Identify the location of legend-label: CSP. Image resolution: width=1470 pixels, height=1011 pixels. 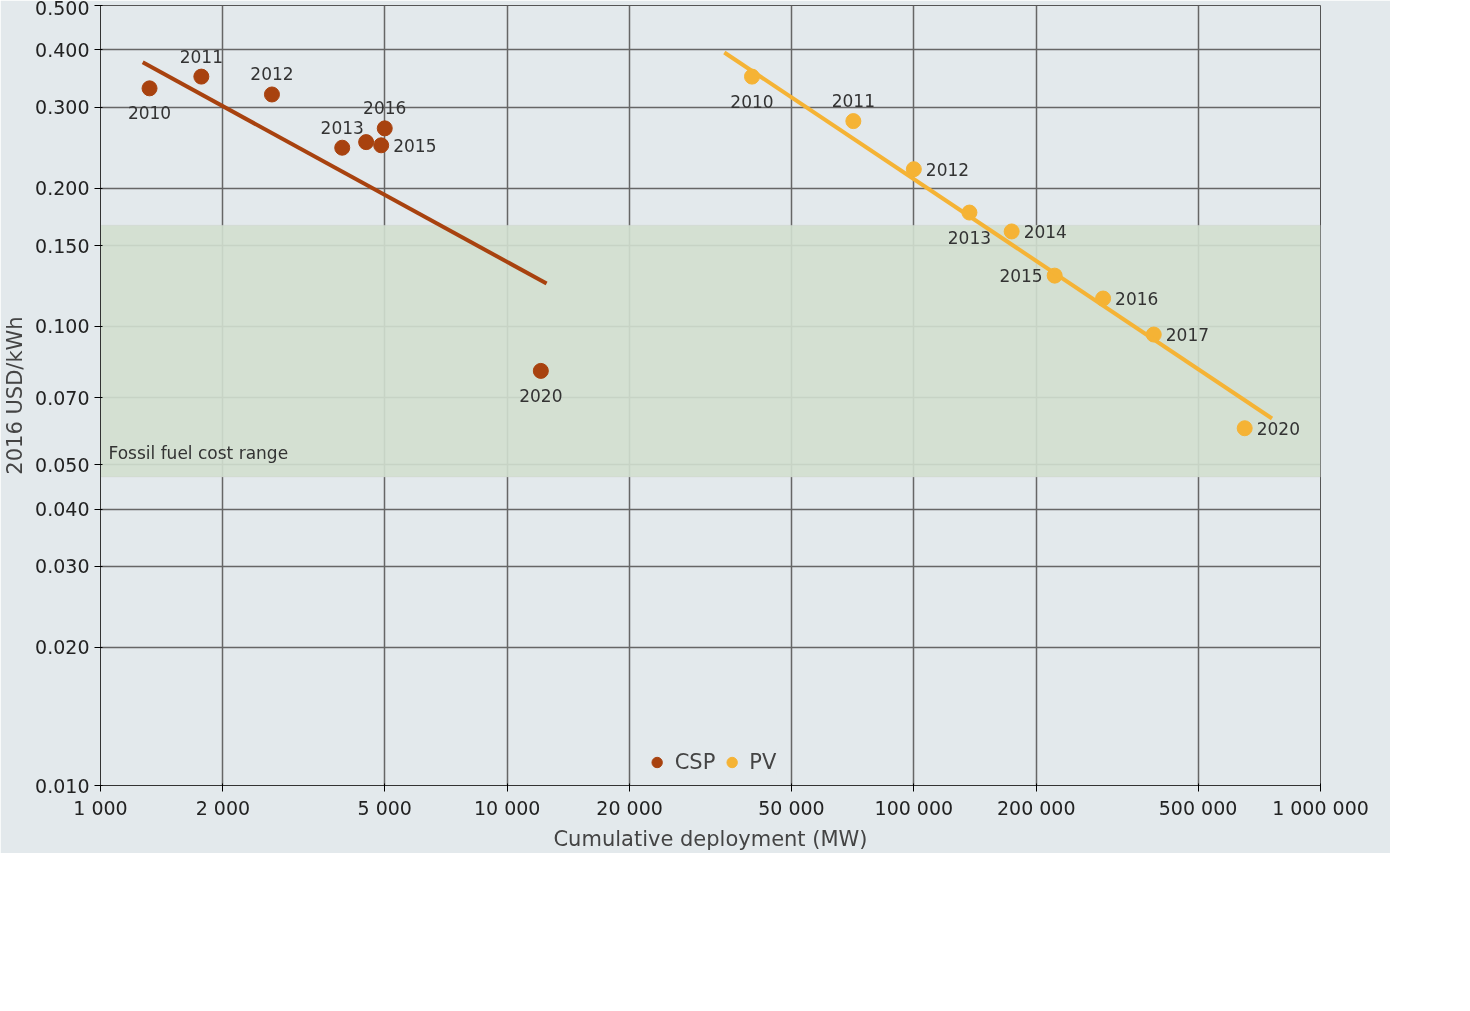
(695, 762).